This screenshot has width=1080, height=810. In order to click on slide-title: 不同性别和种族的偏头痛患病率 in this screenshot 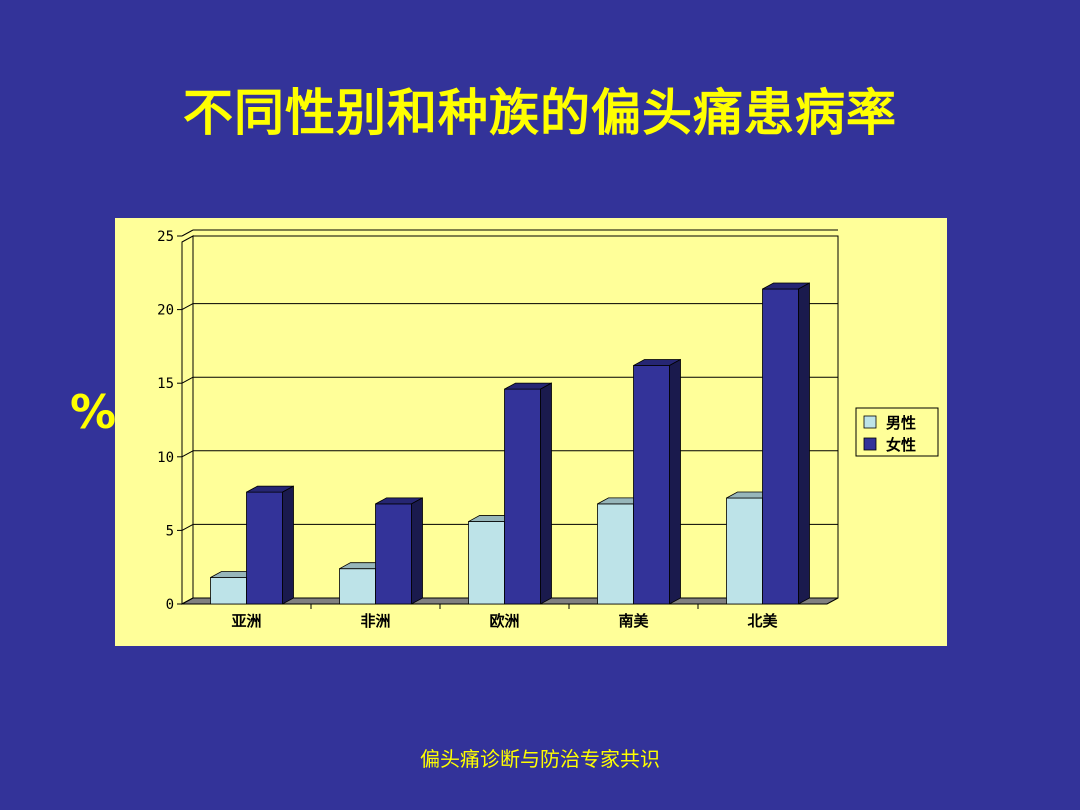, I will do `click(540, 113)`.